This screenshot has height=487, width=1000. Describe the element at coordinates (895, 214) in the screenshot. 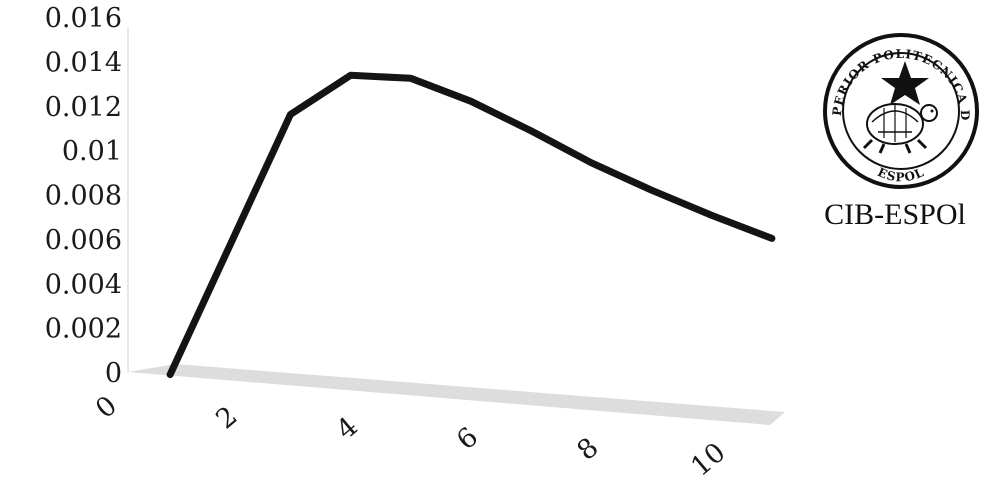

I see `seal-caption: CIB-ESPOl` at that location.